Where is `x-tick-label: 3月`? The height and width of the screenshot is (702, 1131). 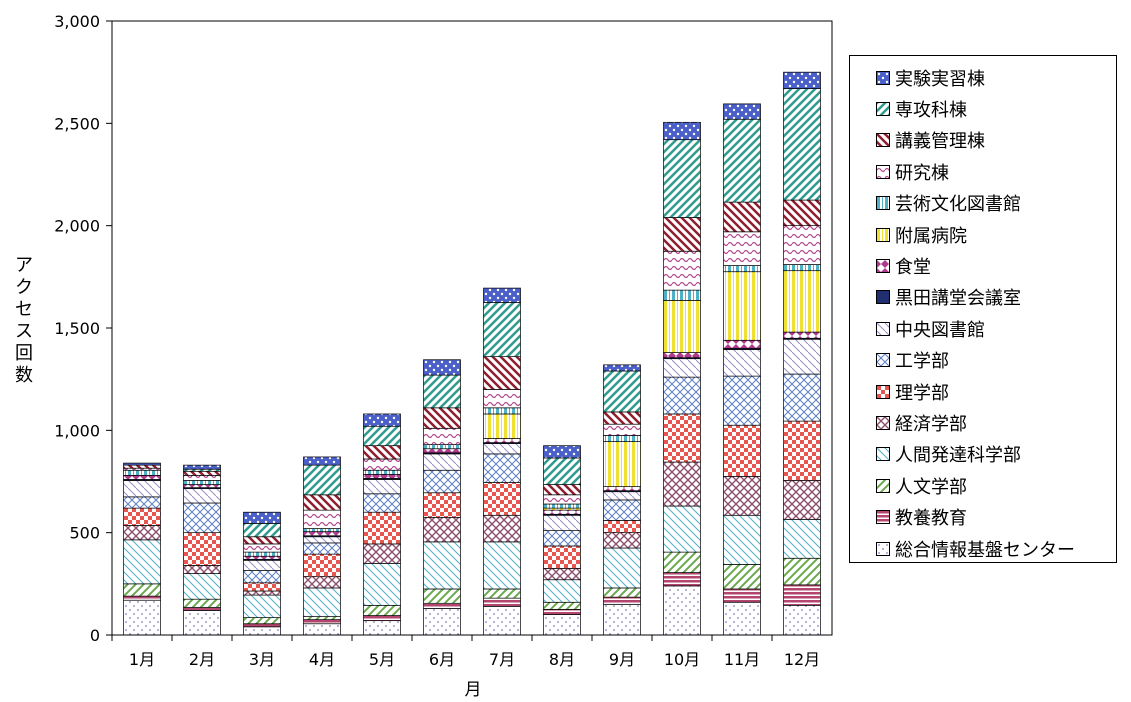
x-tick-label: 3月 is located at coordinates (262, 659).